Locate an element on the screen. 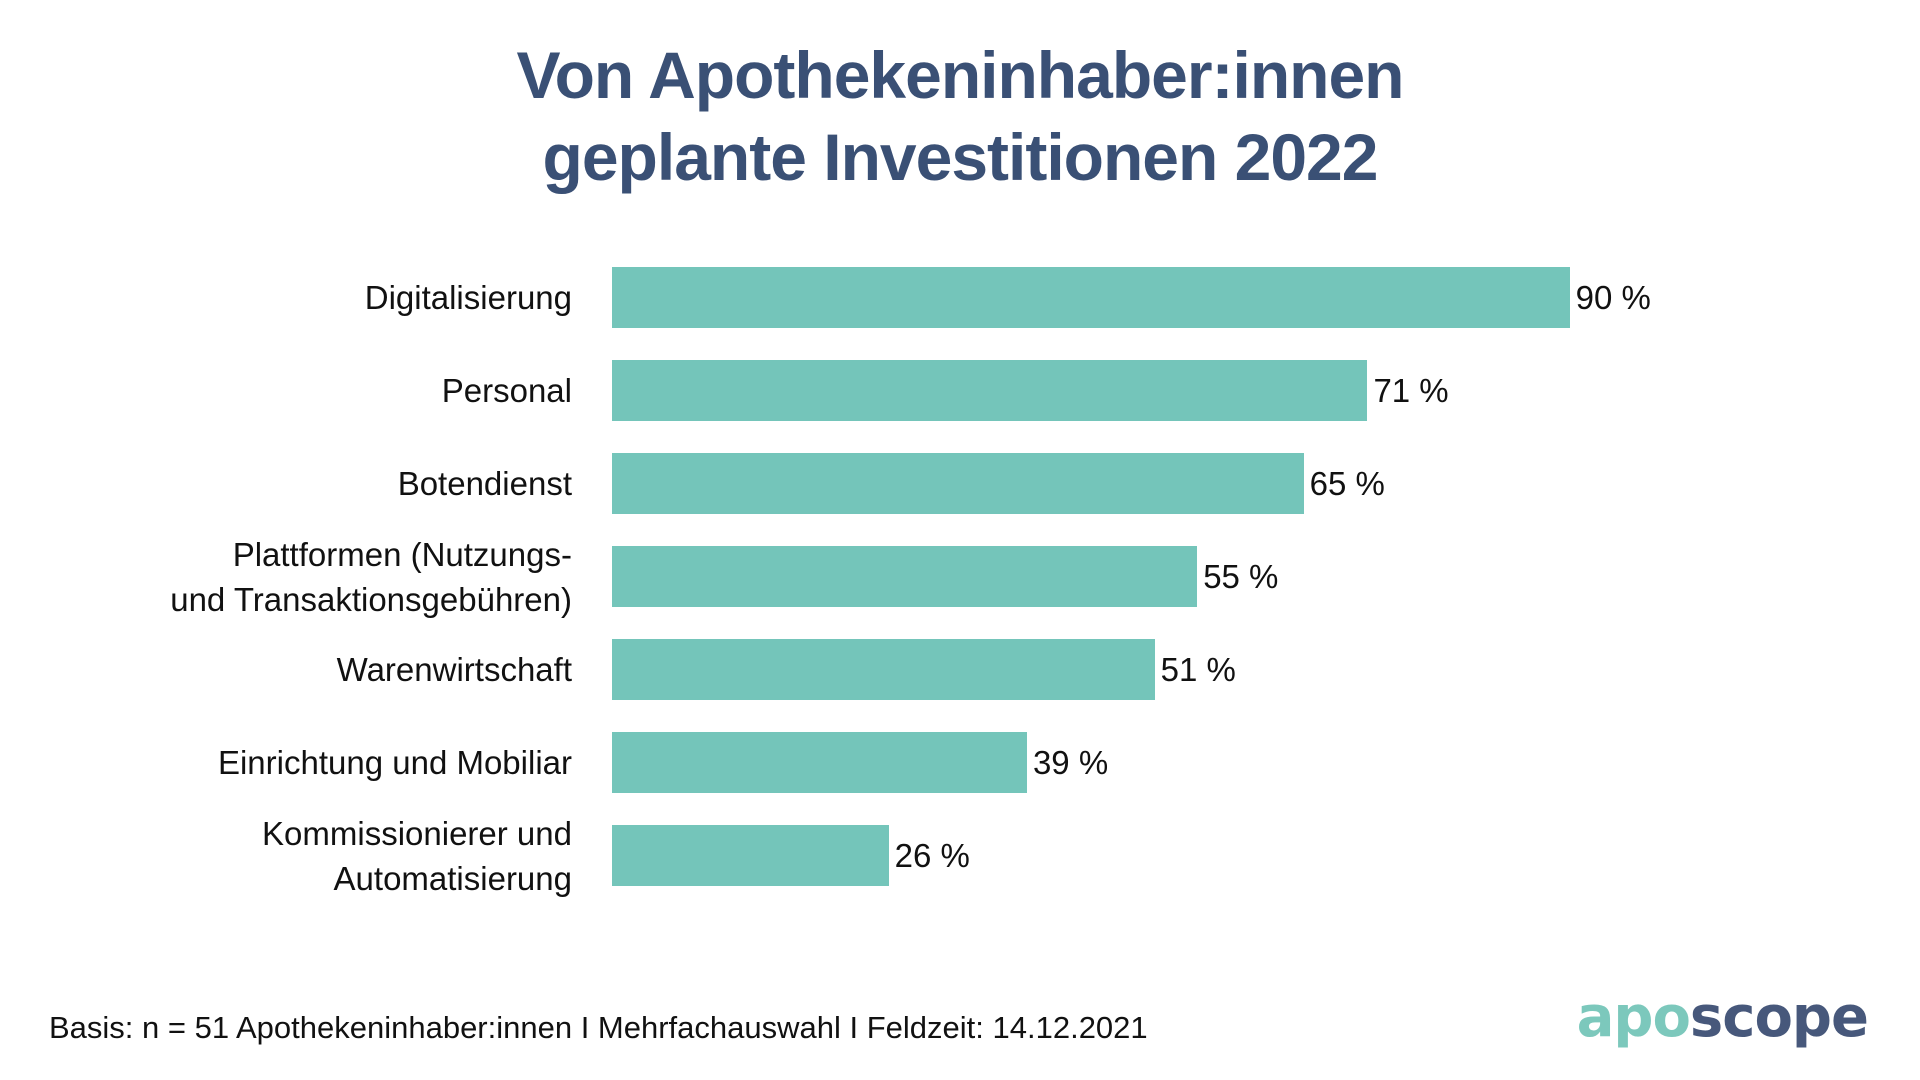  value-label: 39 % is located at coordinates (1070, 762).